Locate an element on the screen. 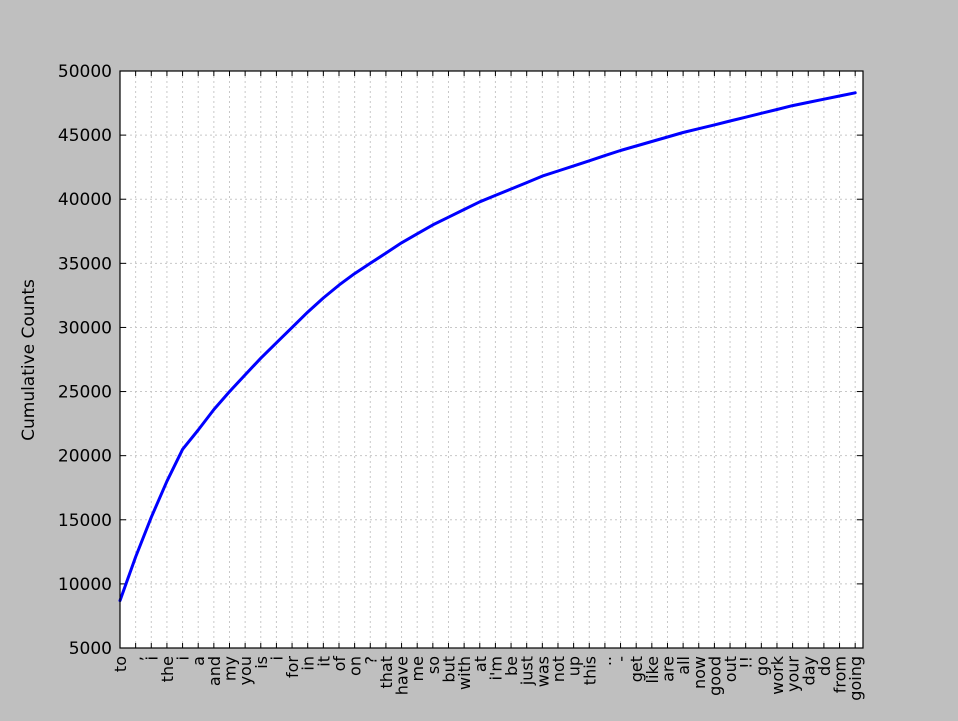 The image size is (958, 721). x-tick-label: i'm is located at coordinates (495, 668).